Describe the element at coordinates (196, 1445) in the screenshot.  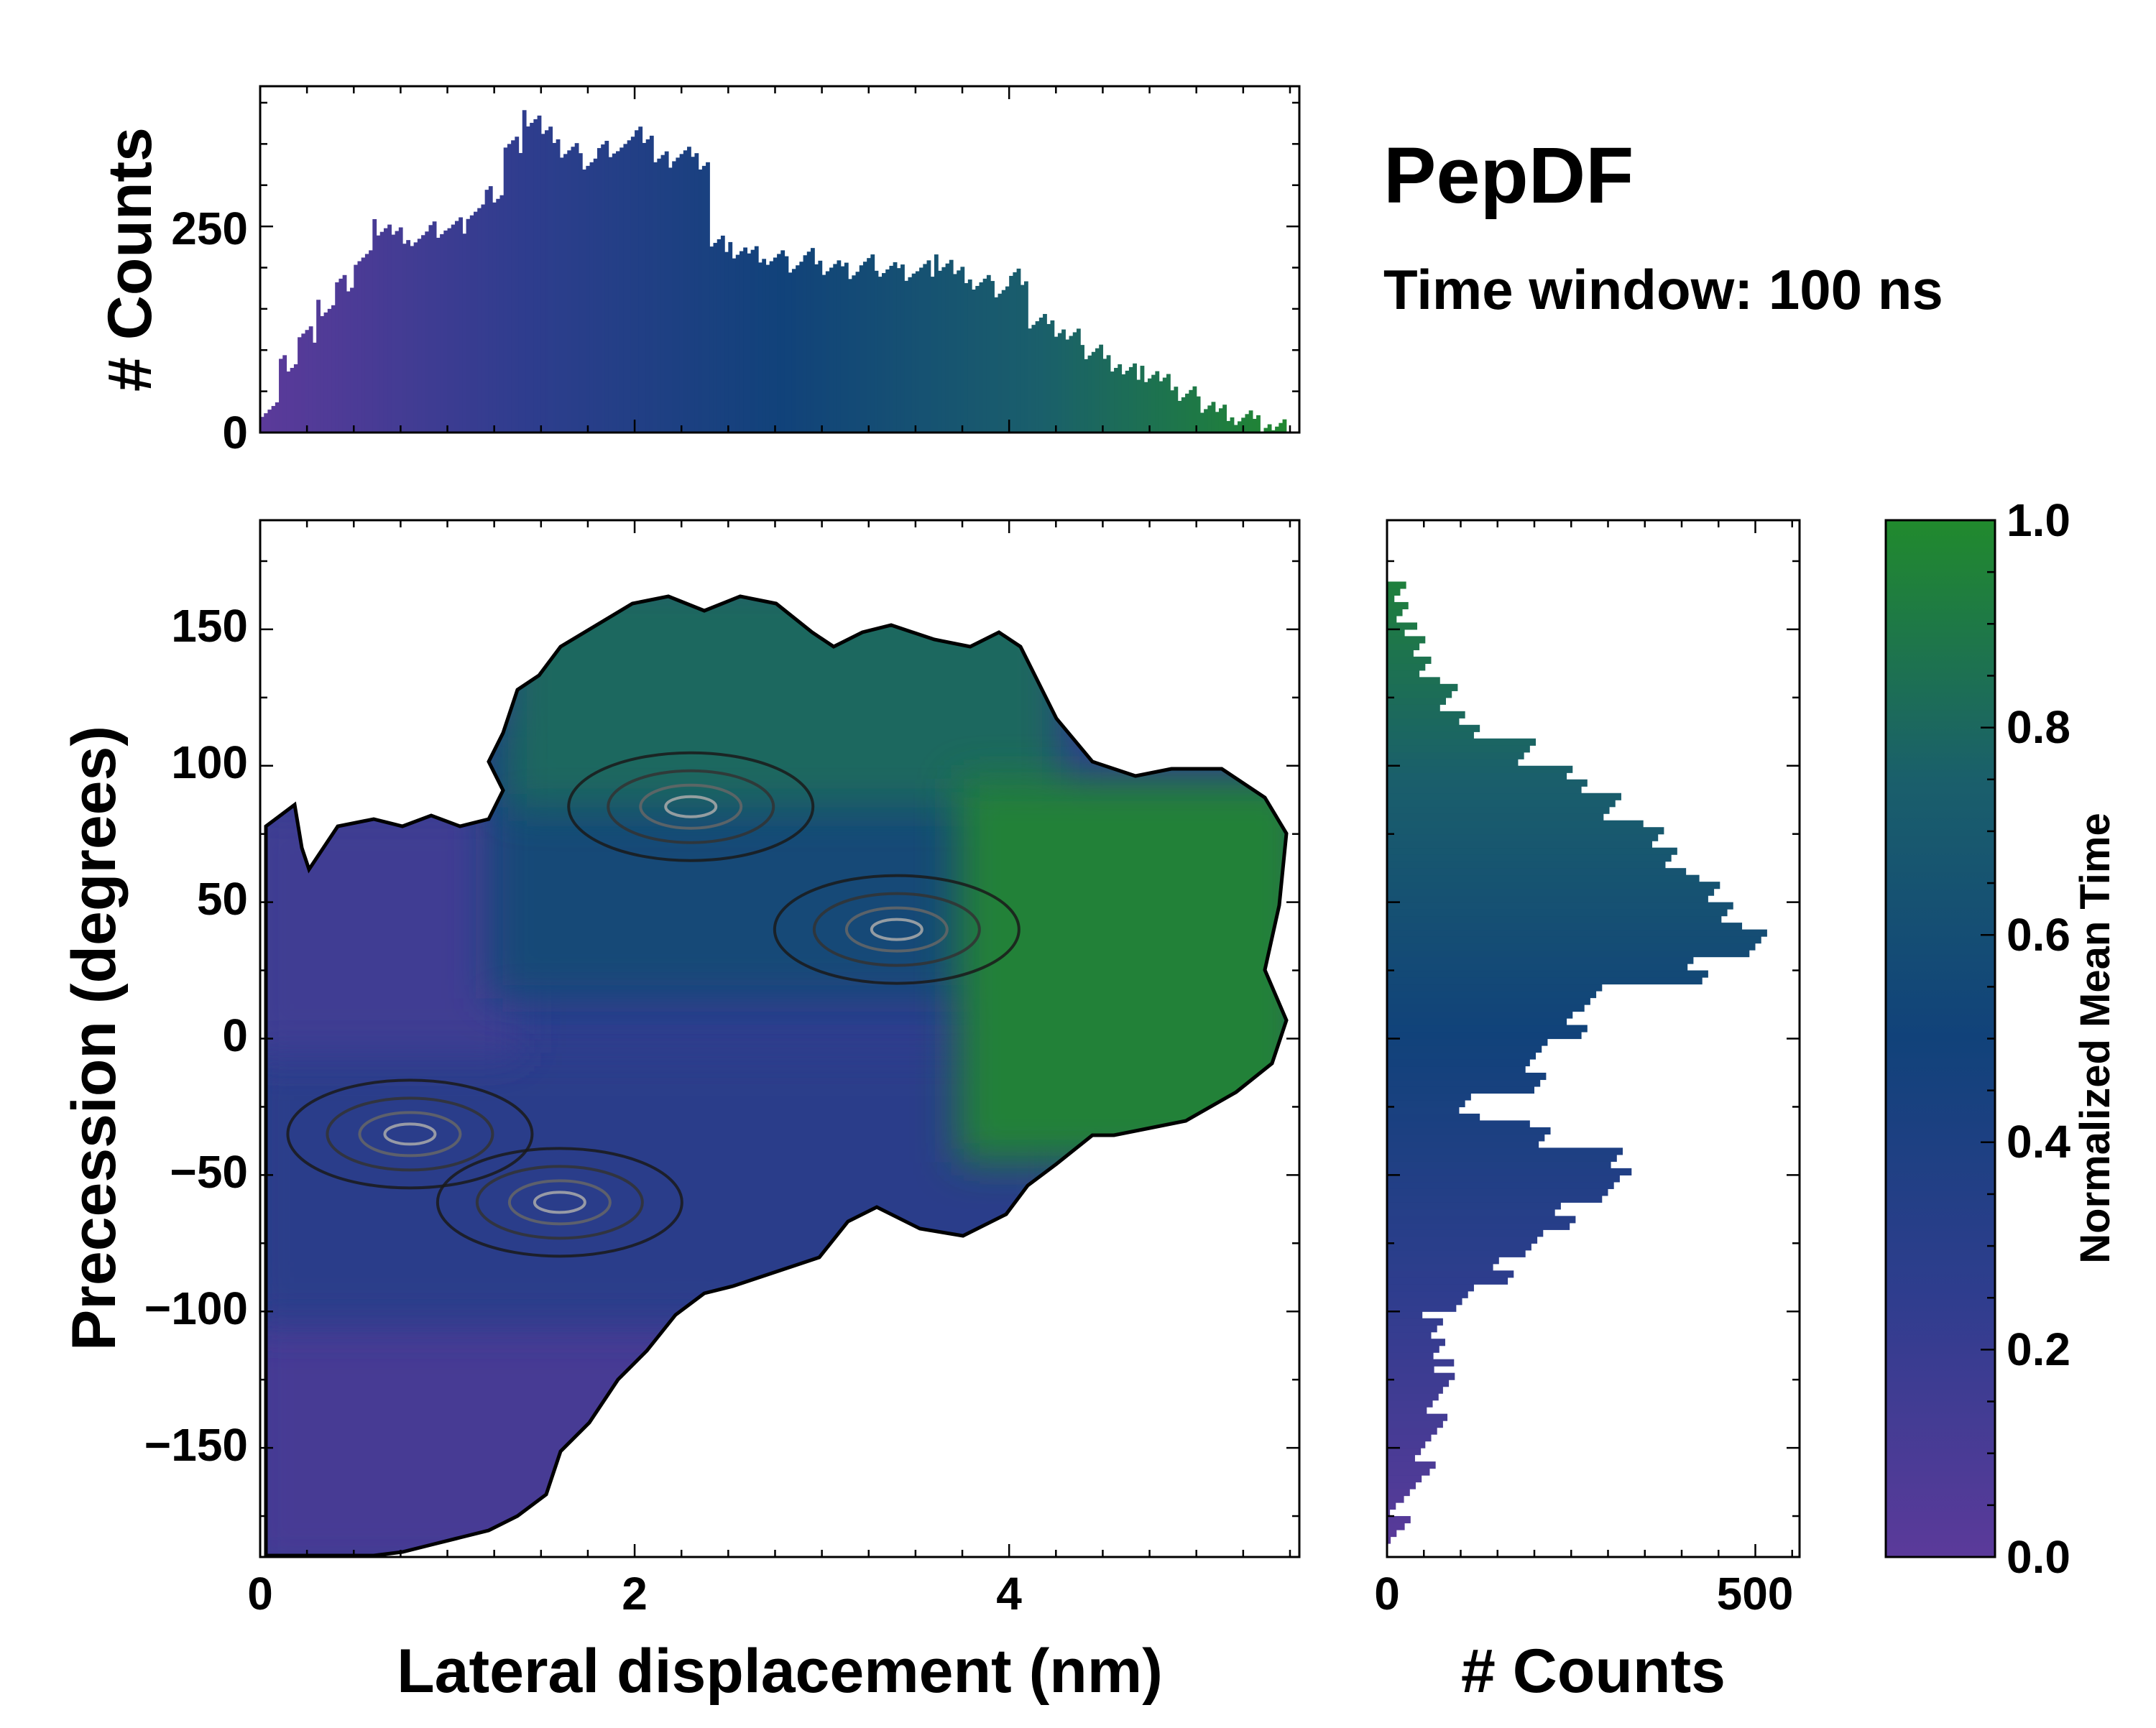
I see `main-ytick-label-neg150: −150` at that location.